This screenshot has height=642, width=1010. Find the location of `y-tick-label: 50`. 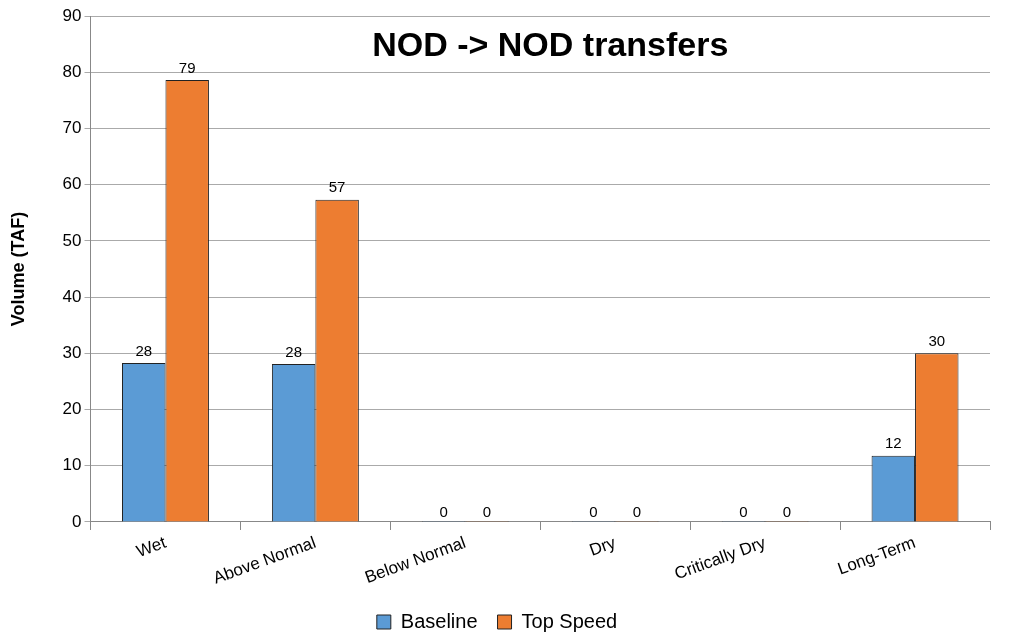

y-tick-label: 50 is located at coordinates (72, 240).